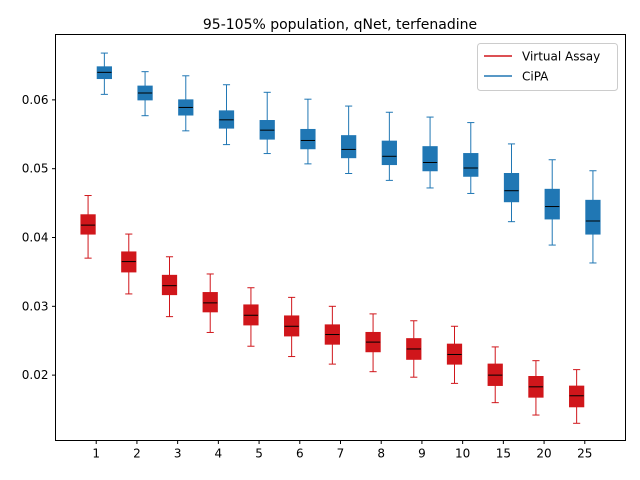 Image resolution: width=640 pixels, height=480 pixels. I want to click on x-tick-label: 1, so click(96, 454).